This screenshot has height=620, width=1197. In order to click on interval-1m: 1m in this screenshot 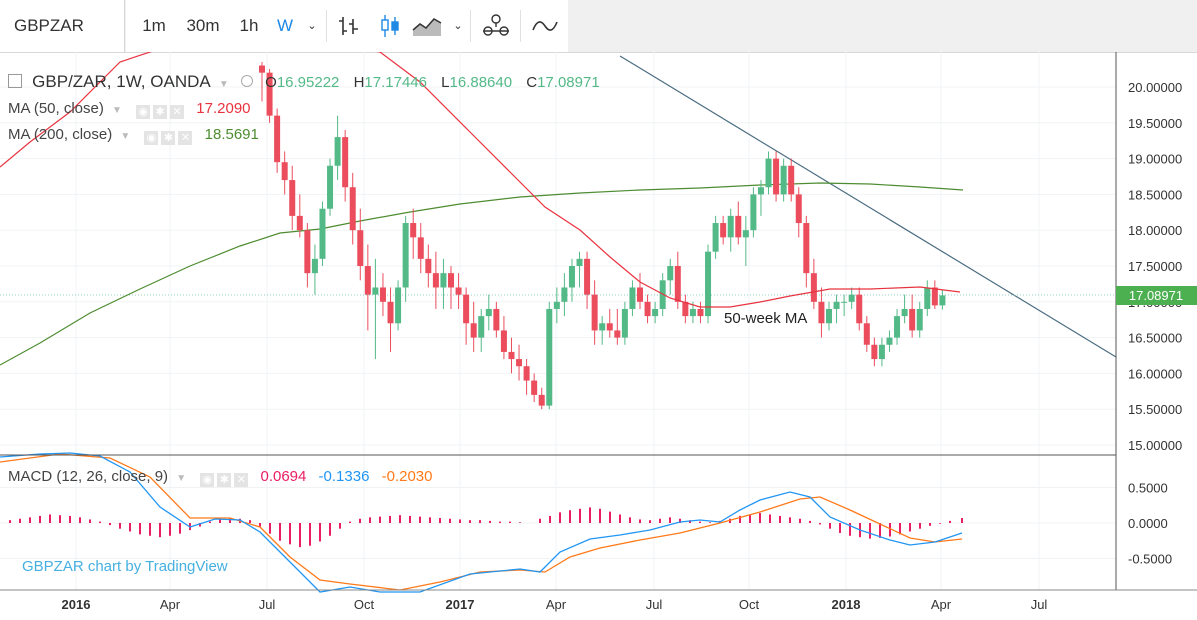, I will do `click(154, 25)`.